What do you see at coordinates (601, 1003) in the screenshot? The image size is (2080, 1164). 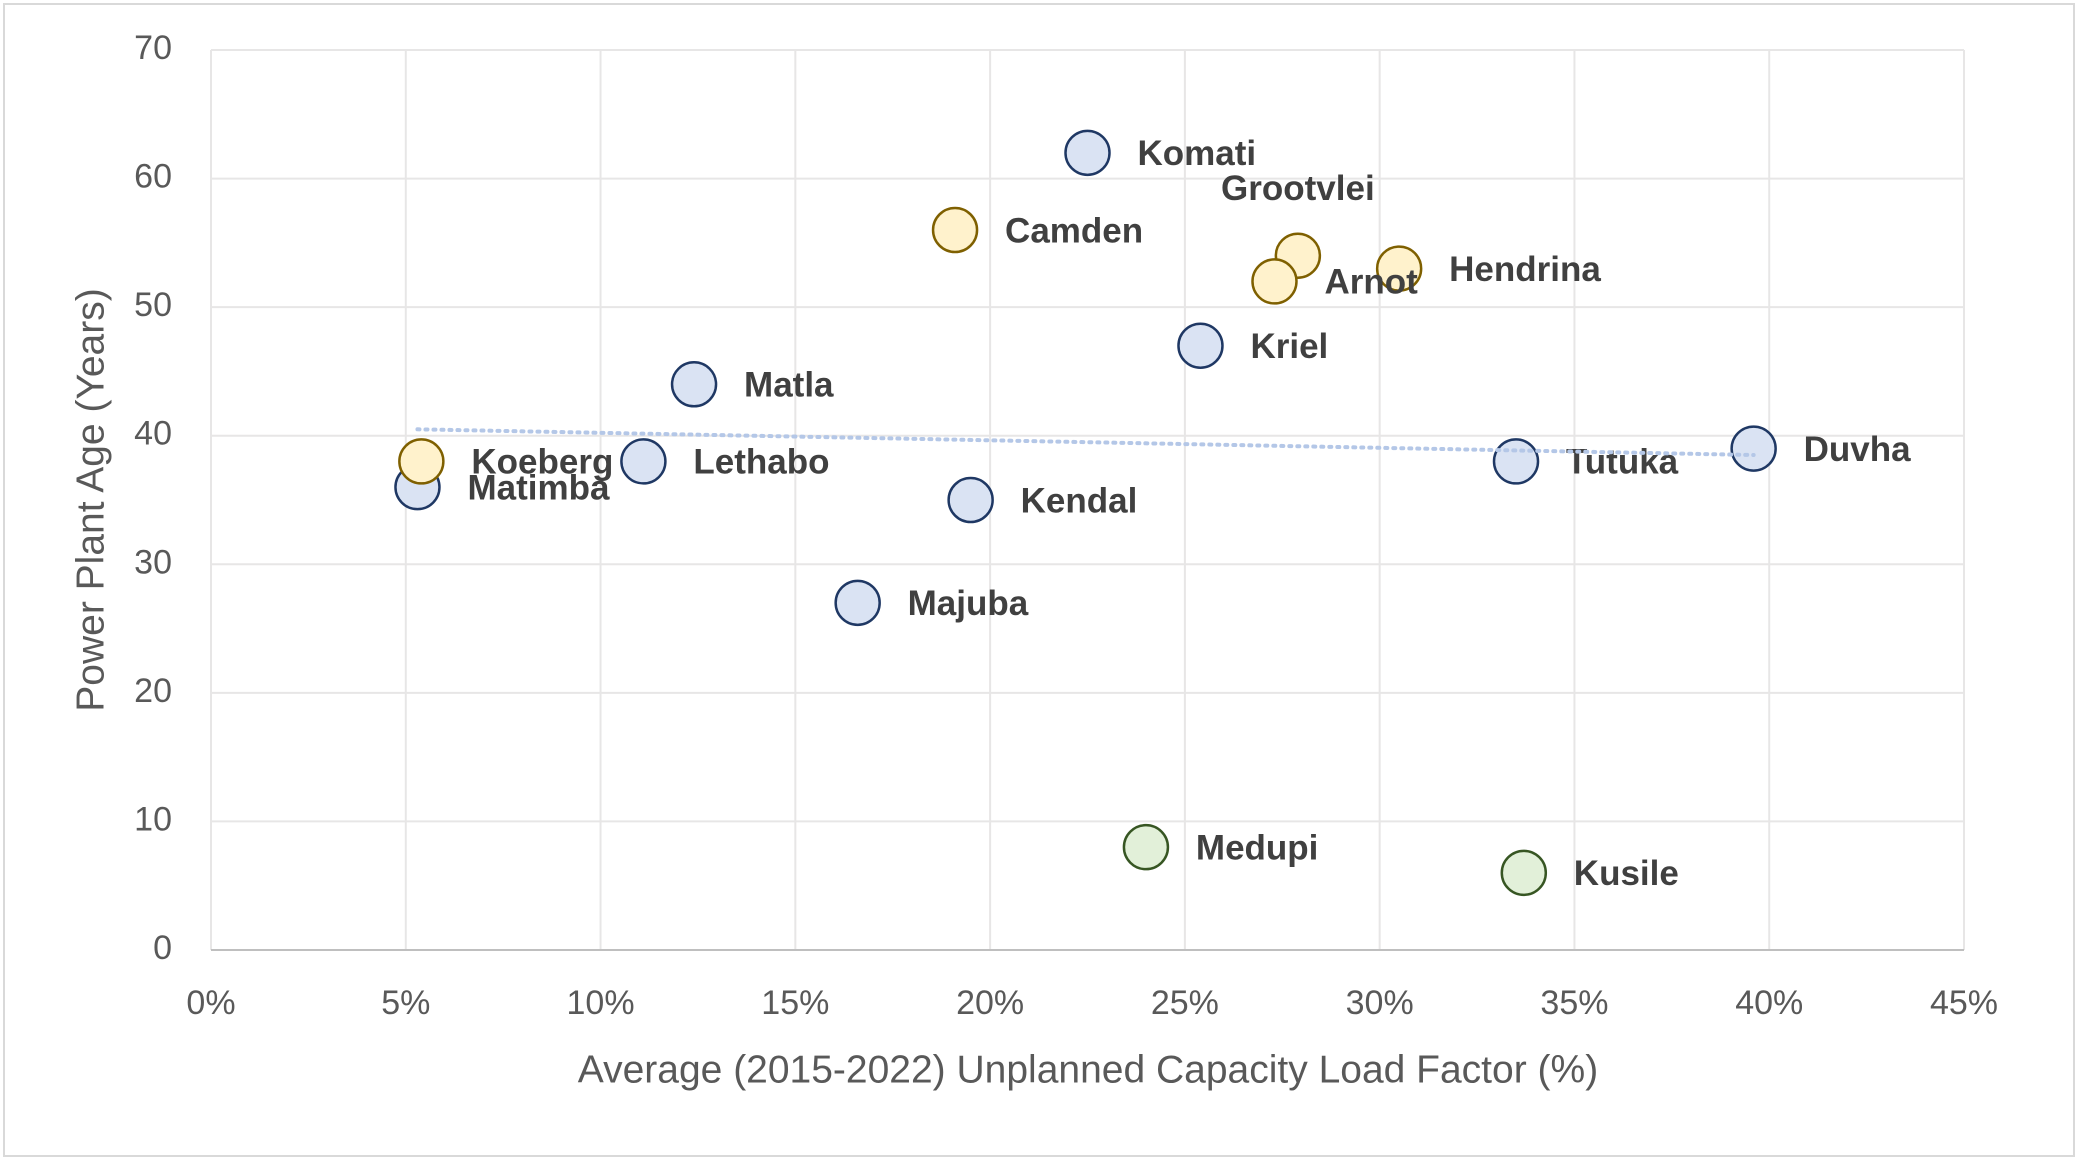 I see `x-tick-label: 10%` at bounding box center [601, 1003].